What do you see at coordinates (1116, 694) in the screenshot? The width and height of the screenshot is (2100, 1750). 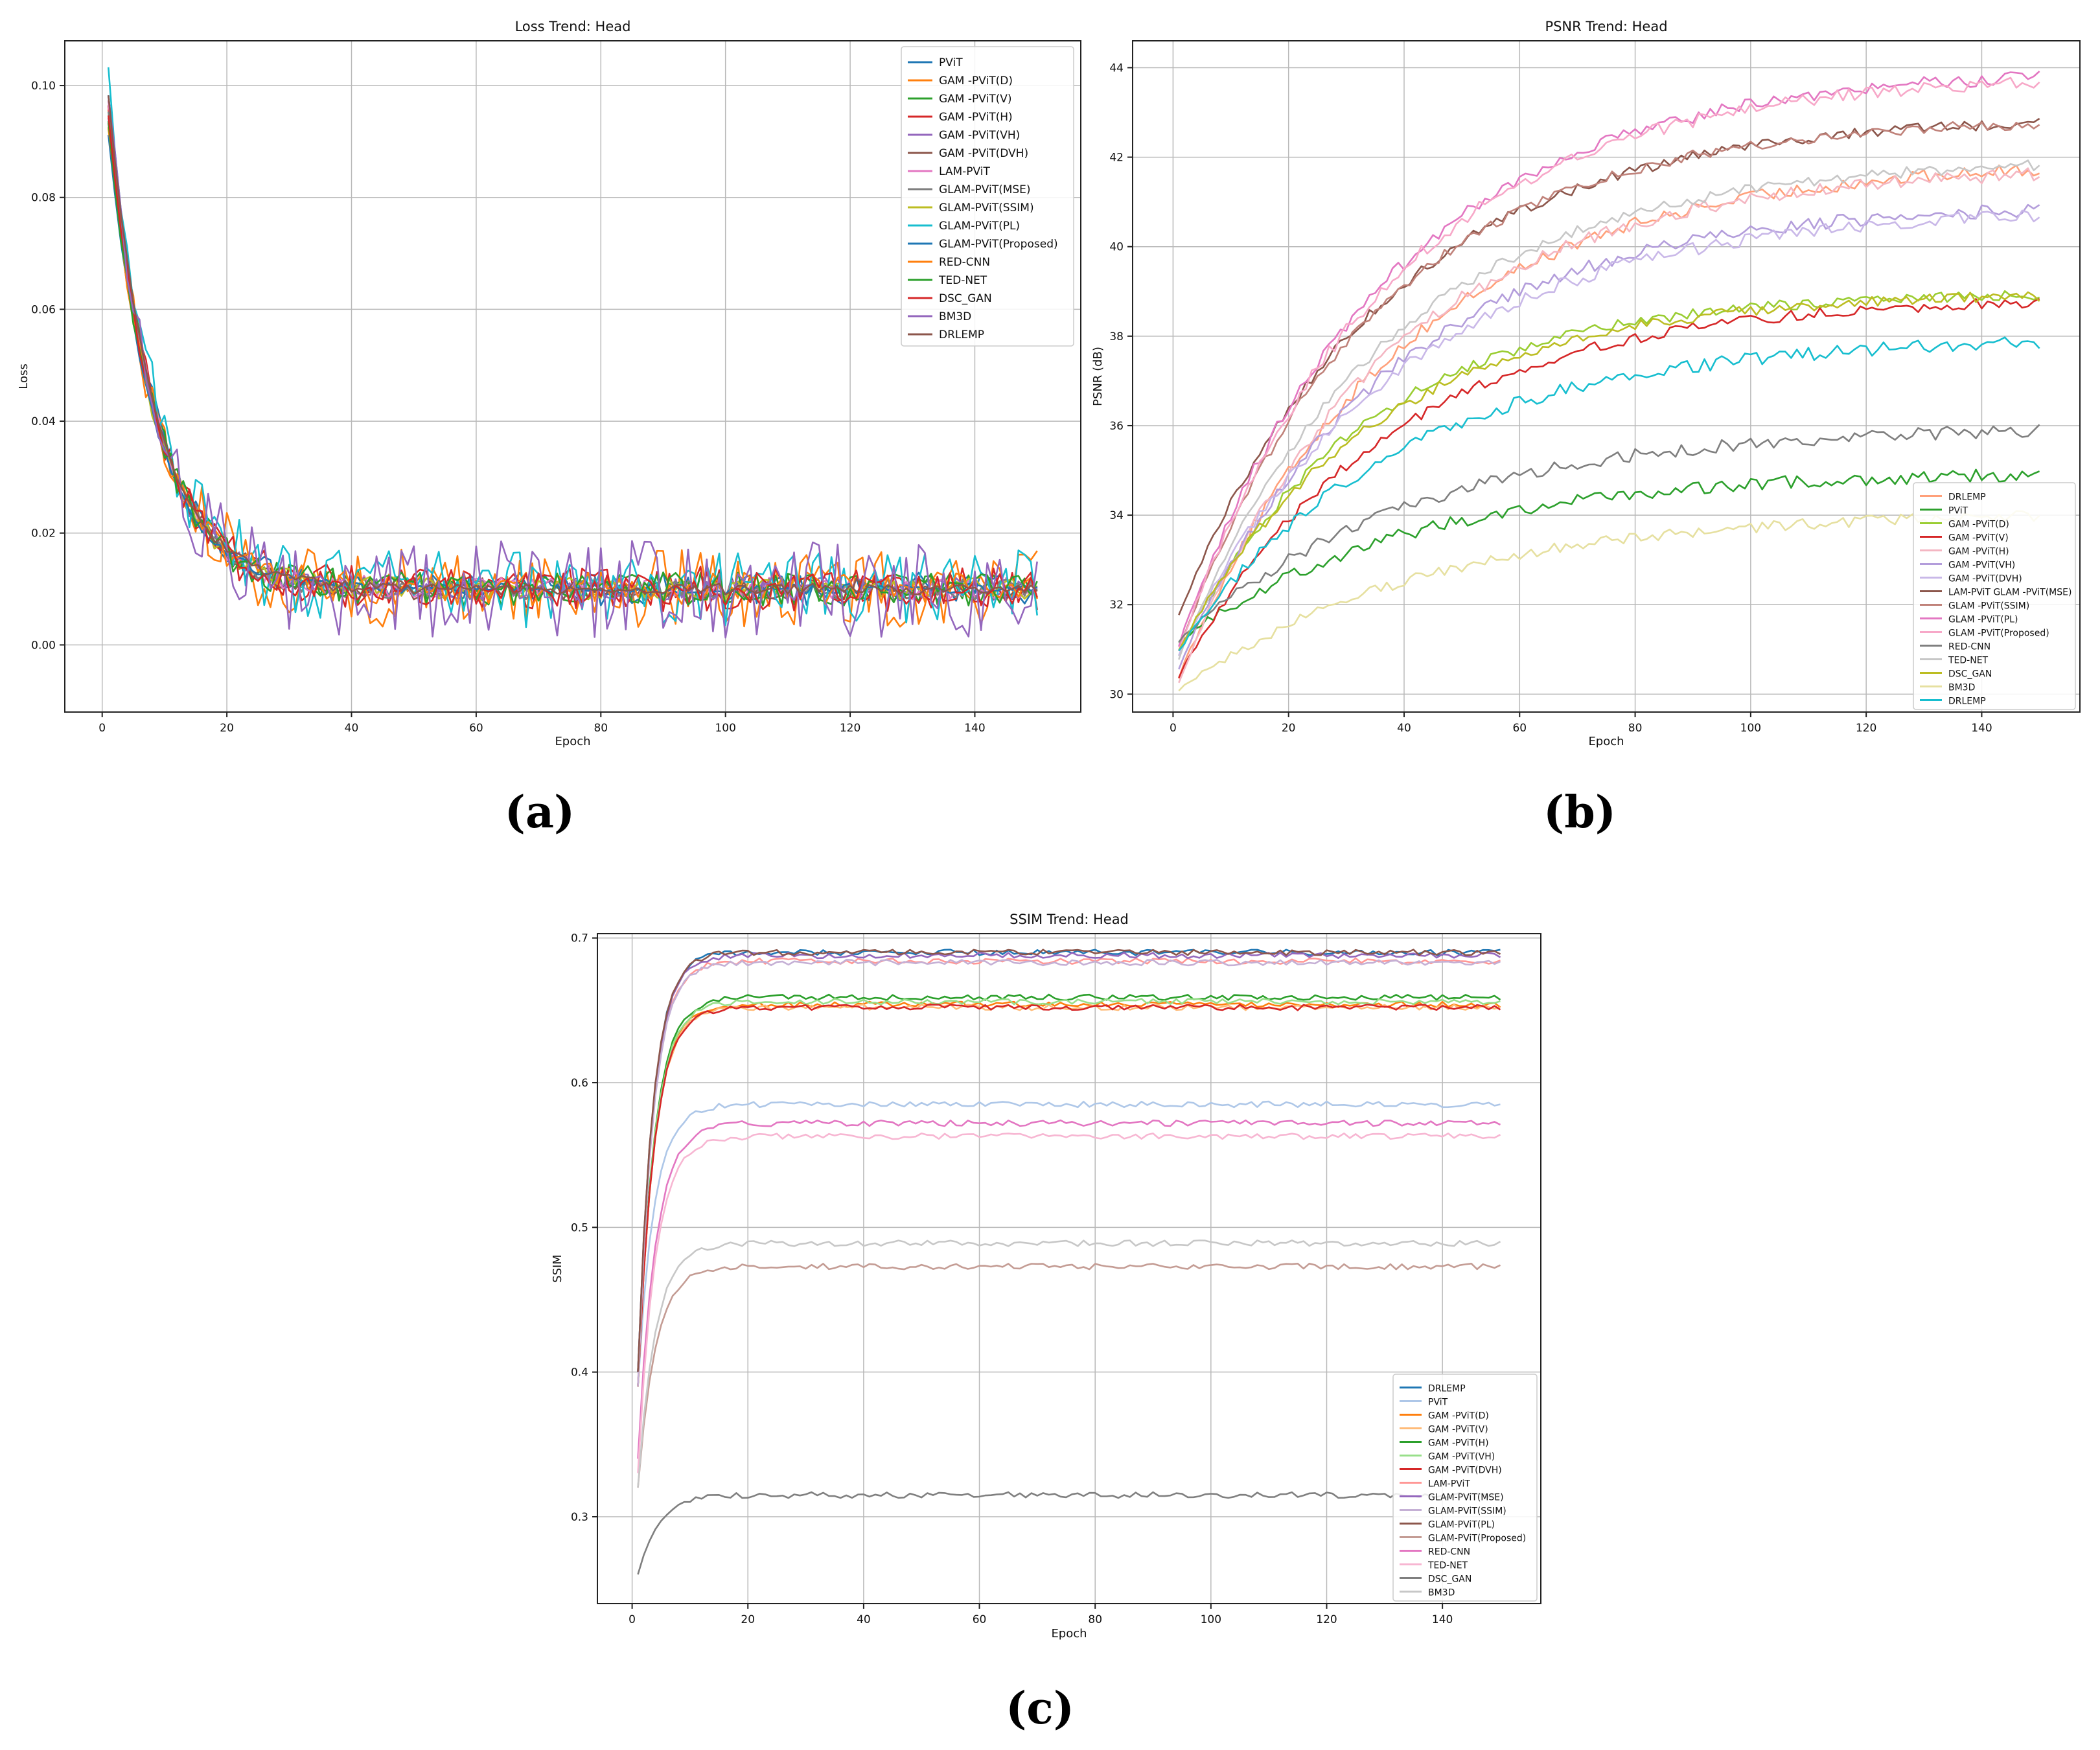 I see `psnr-y-tick-label: 30` at bounding box center [1116, 694].